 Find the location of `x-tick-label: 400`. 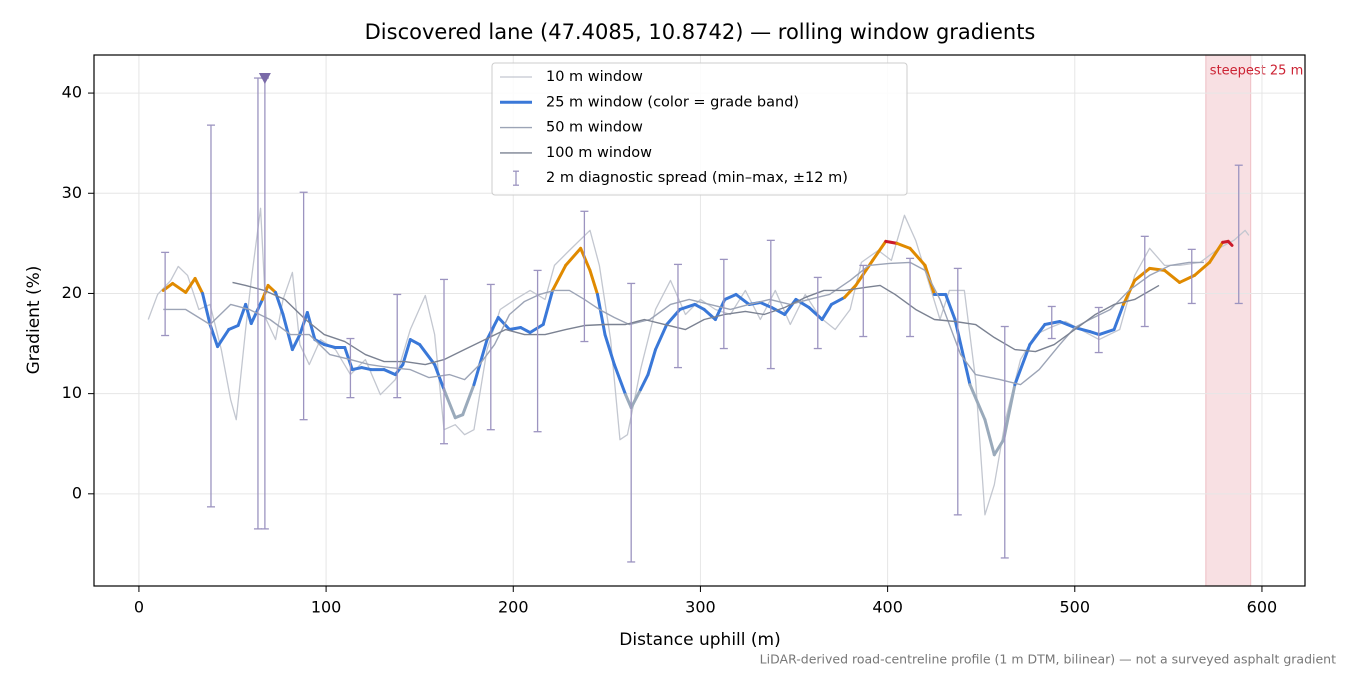

x-tick-label: 400 is located at coordinates (887, 607).